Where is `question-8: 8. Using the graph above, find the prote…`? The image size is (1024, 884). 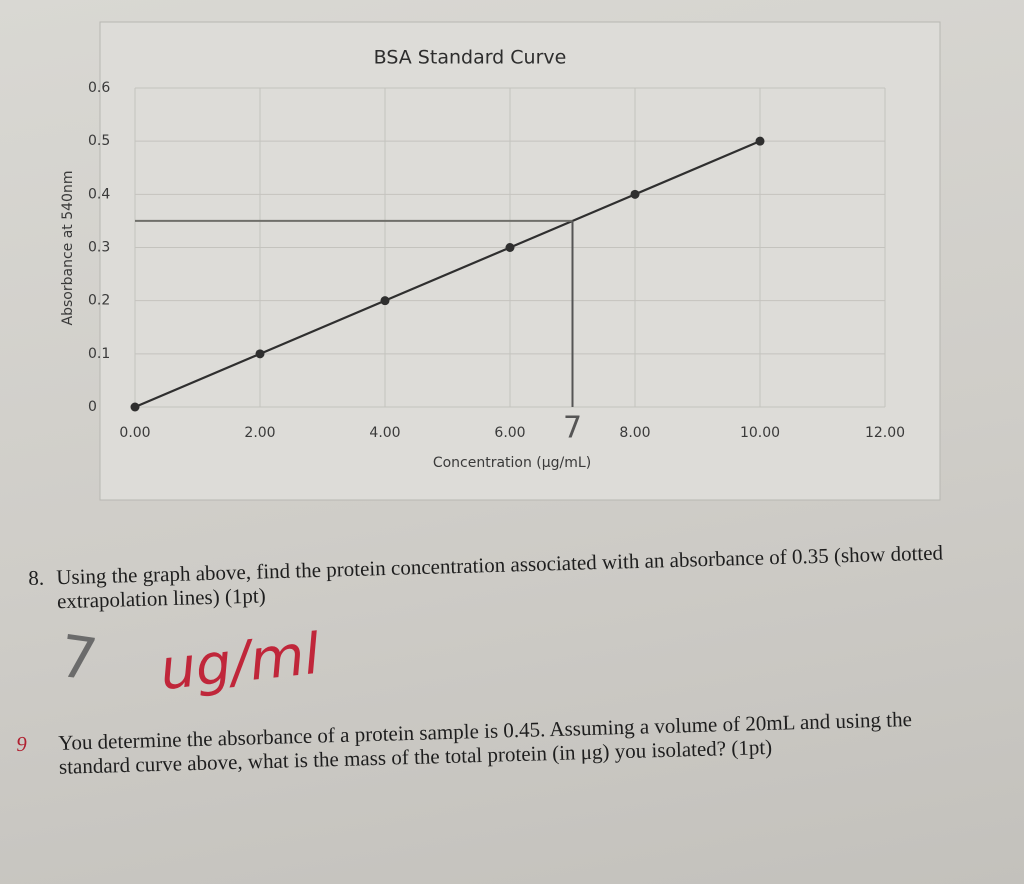 question-8: 8. Using the graph above, find the prote… is located at coordinates (508, 576).